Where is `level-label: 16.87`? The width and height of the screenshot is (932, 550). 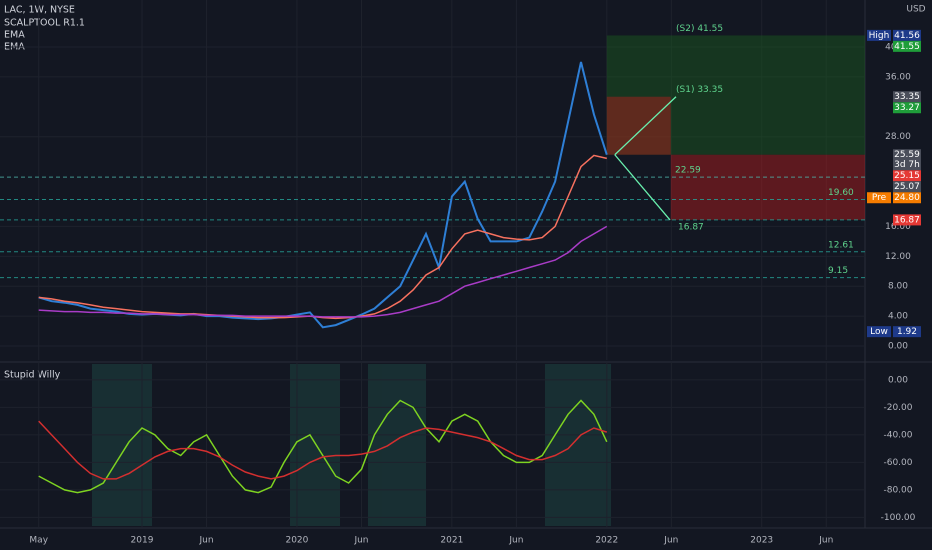 level-label: 16.87 is located at coordinates (691, 227).